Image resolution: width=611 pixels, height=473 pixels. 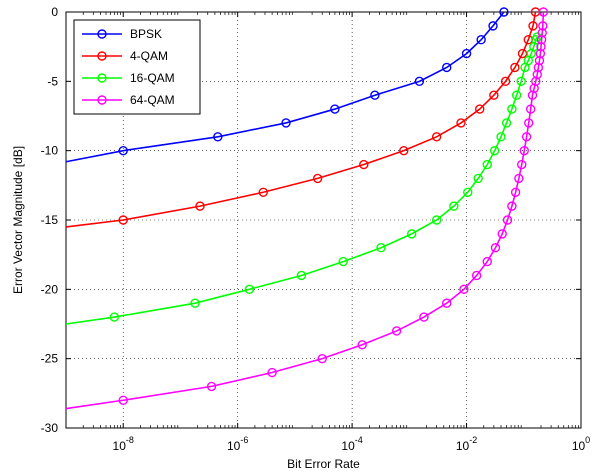 What do you see at coordinates (50, 220) in the screenshot?
I see `y-tick-label: -15` at bounding box center [50, 220].